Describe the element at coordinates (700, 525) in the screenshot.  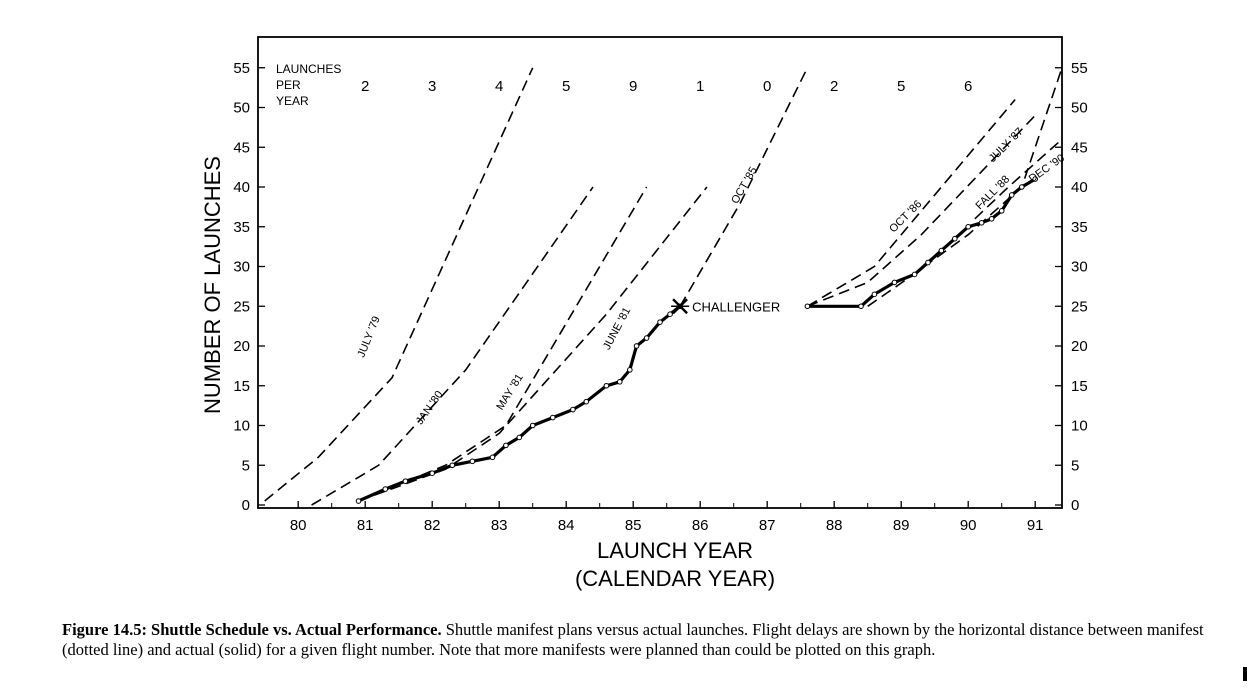
I see `x-tick-label: 86` at that location.